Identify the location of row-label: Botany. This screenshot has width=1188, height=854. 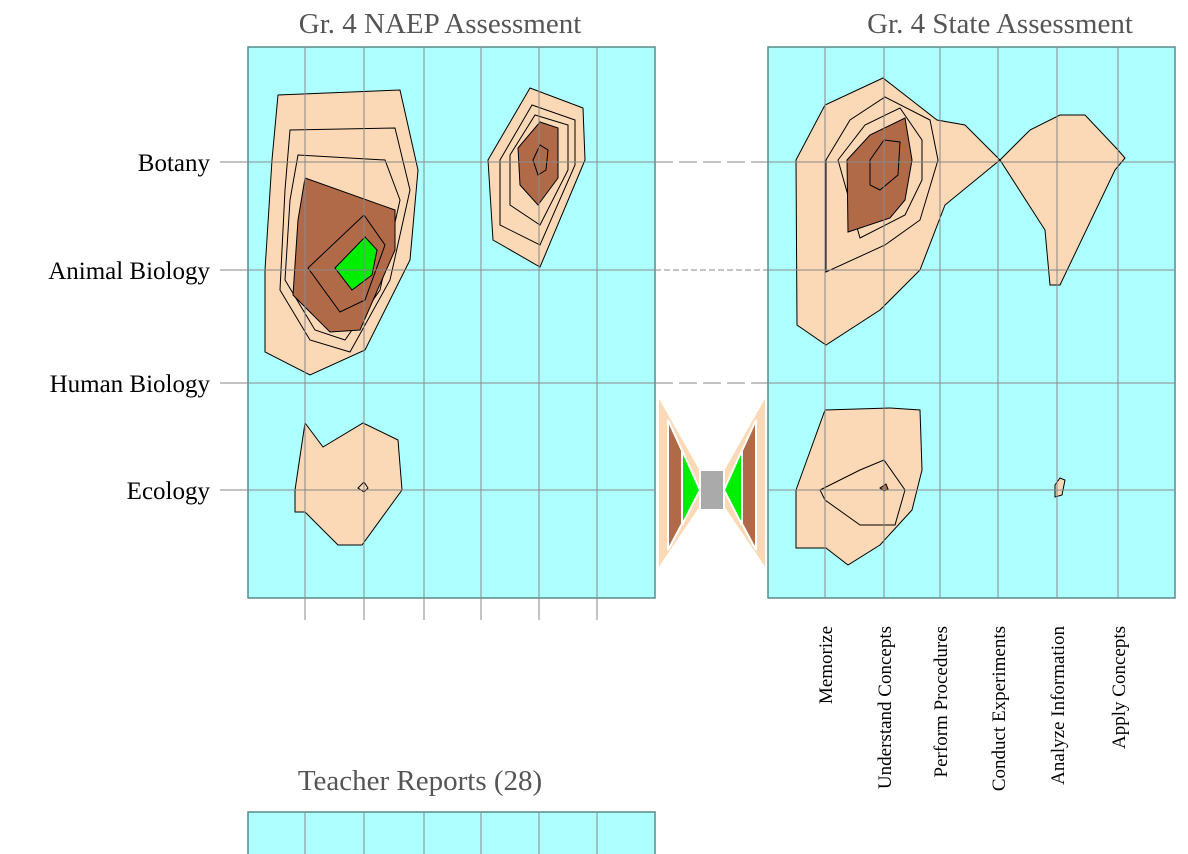
(174, 163).